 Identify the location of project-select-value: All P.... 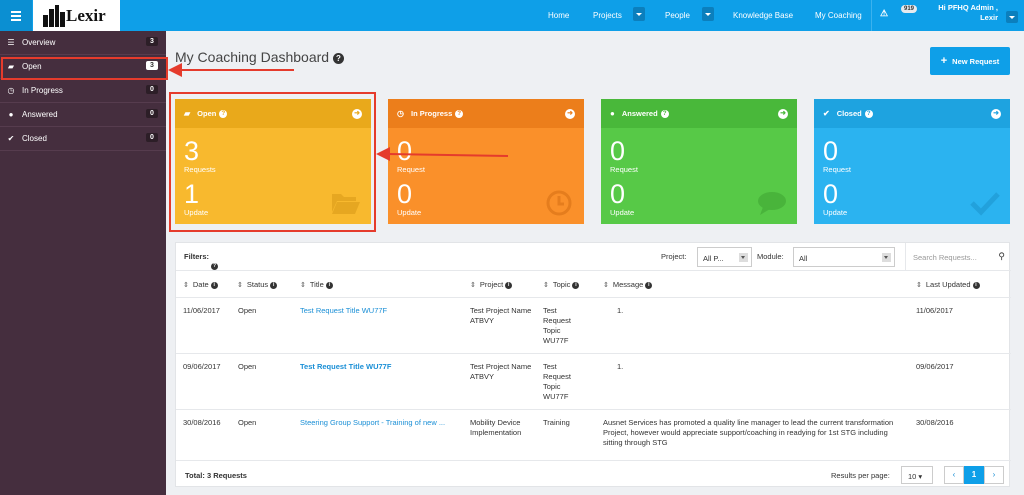
(713, 258).